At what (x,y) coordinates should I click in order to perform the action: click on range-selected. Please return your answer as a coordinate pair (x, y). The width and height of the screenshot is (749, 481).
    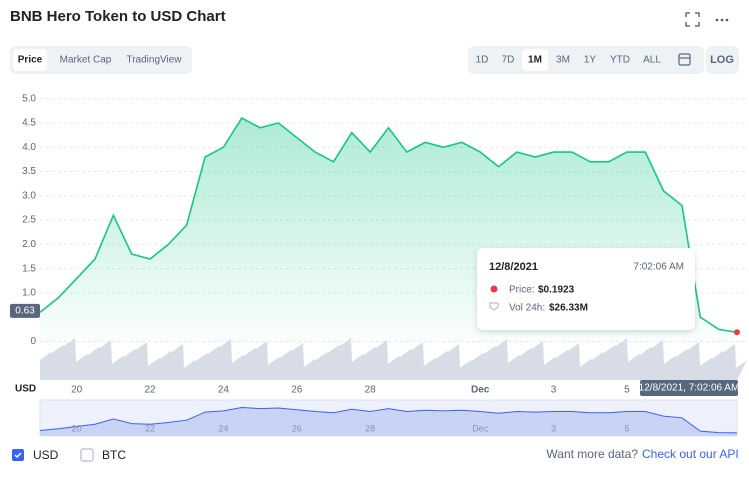
    Looking at the image, I should click on (535, 60).